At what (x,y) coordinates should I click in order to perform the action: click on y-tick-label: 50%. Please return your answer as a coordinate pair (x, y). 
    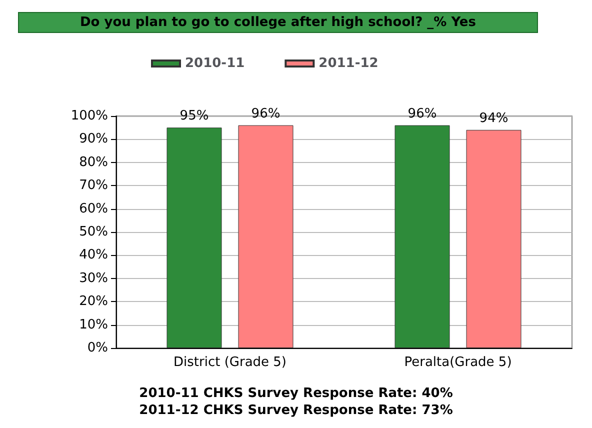
    Looking at the image, I should click on (93, 232).